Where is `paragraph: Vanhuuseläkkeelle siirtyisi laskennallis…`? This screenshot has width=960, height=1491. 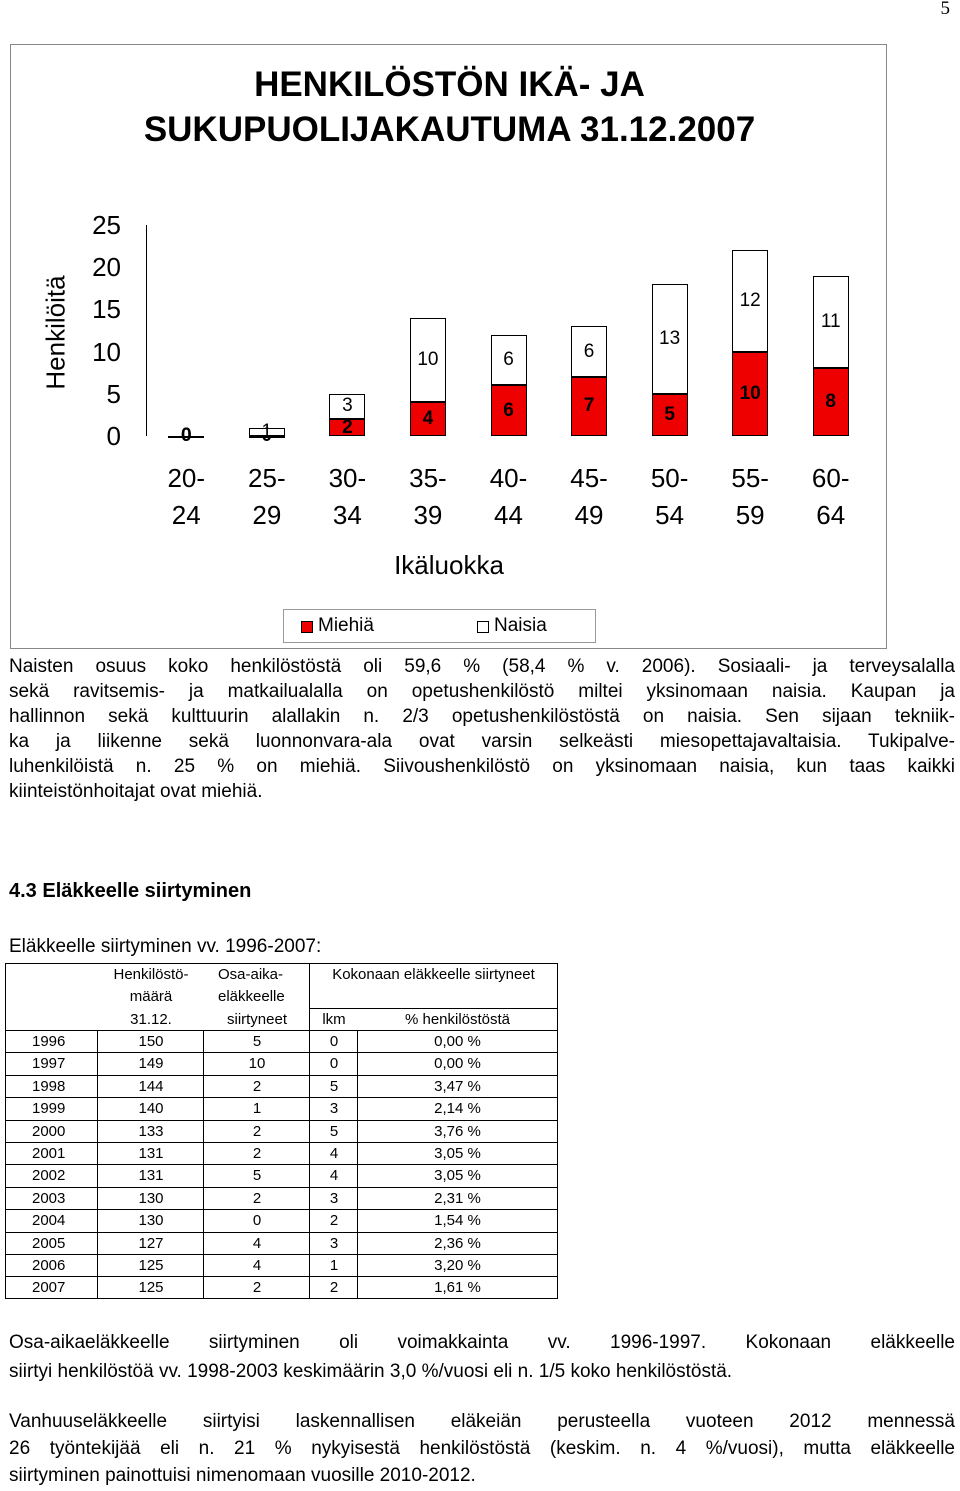 paragraph: Vanhuuseläkkeelle siirtyisi laskennallis… is located at coordinates (482, 1448).